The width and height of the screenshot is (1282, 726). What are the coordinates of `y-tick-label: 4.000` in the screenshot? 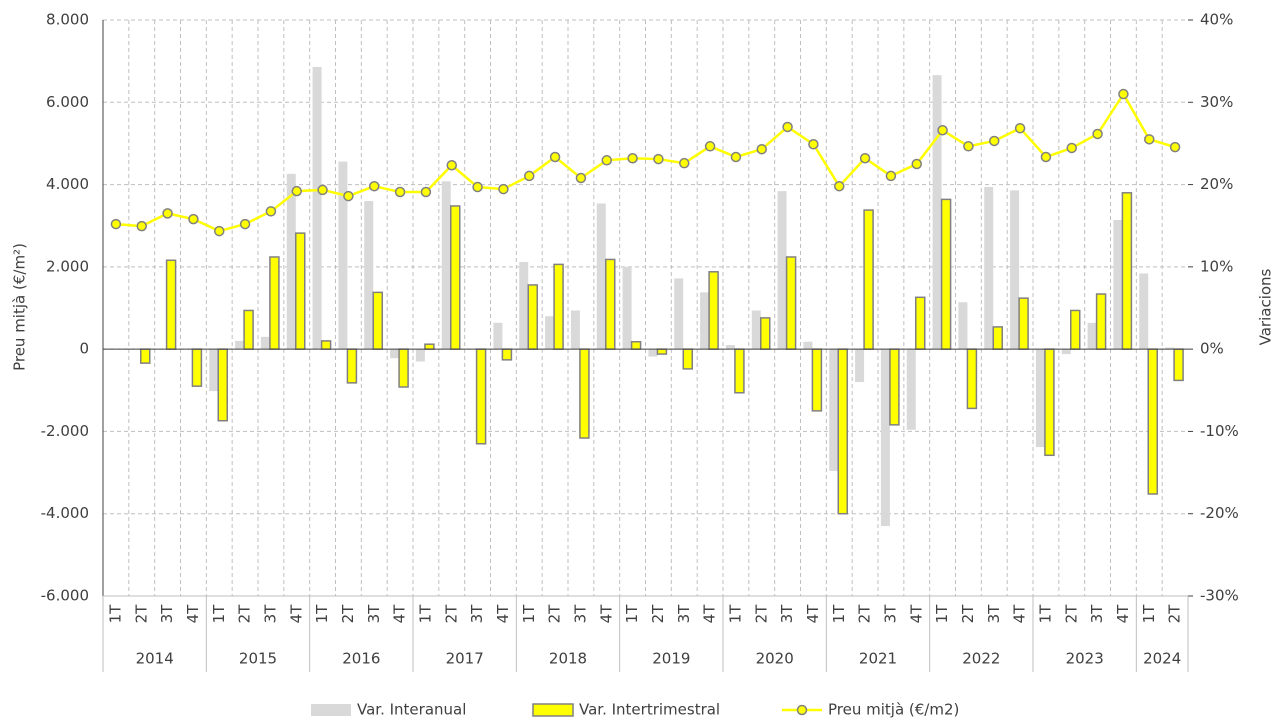 It's located at (67, 184).